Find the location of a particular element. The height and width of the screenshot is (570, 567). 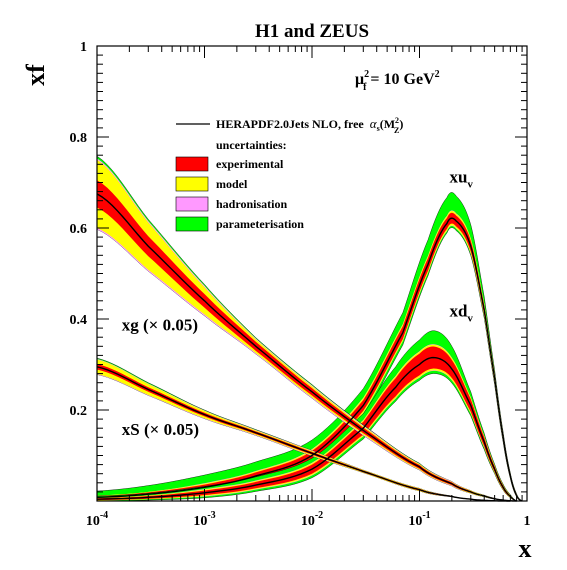

x-tick-label: 10⁻² is located at coordinates (312, 519).